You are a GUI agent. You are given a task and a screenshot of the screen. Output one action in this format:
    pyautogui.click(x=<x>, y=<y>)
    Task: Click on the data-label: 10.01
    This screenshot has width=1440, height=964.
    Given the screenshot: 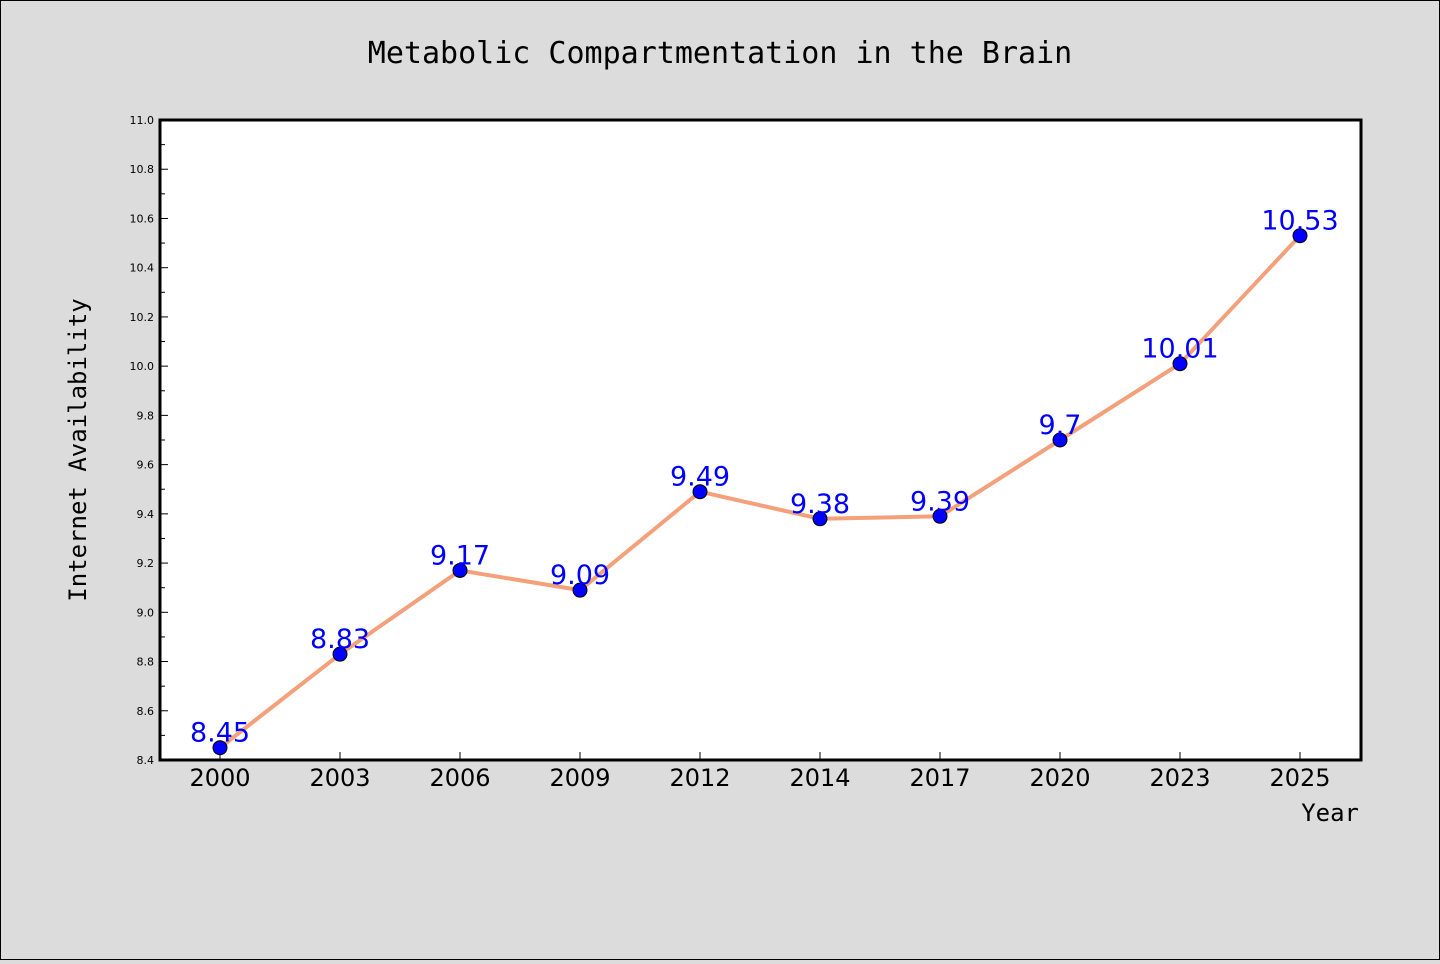 What is the action you would take?
    pyautogui.click(x=1179, y=349)
    